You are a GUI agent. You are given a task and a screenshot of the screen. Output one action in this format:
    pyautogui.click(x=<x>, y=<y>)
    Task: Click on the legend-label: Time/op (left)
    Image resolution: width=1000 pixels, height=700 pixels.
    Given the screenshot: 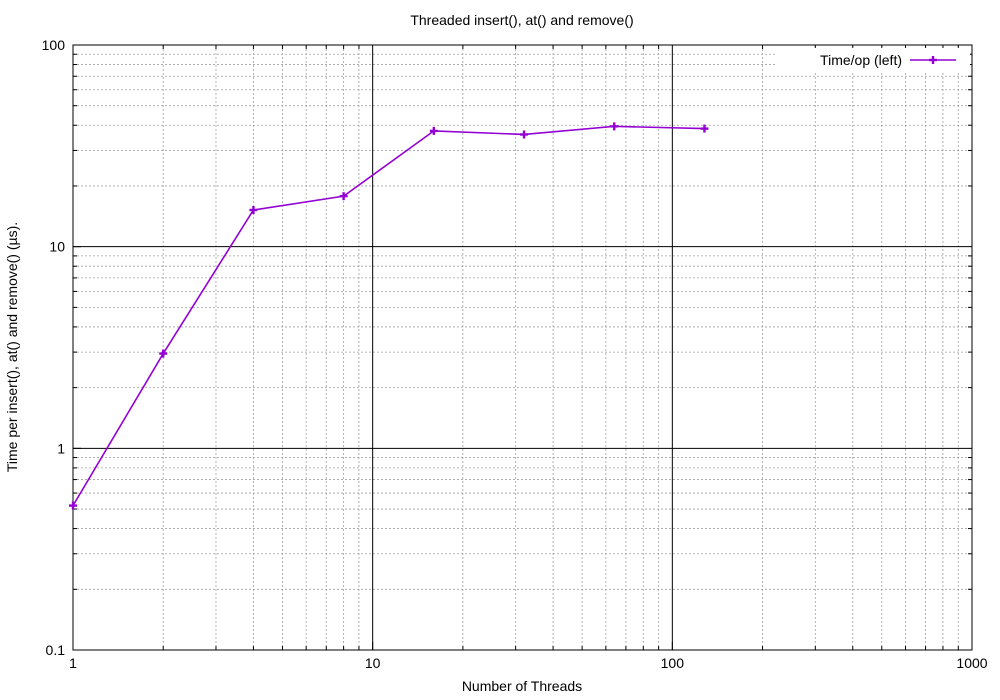 What is the action you would take?
    pyautogui.click(x=861, y=60)
    